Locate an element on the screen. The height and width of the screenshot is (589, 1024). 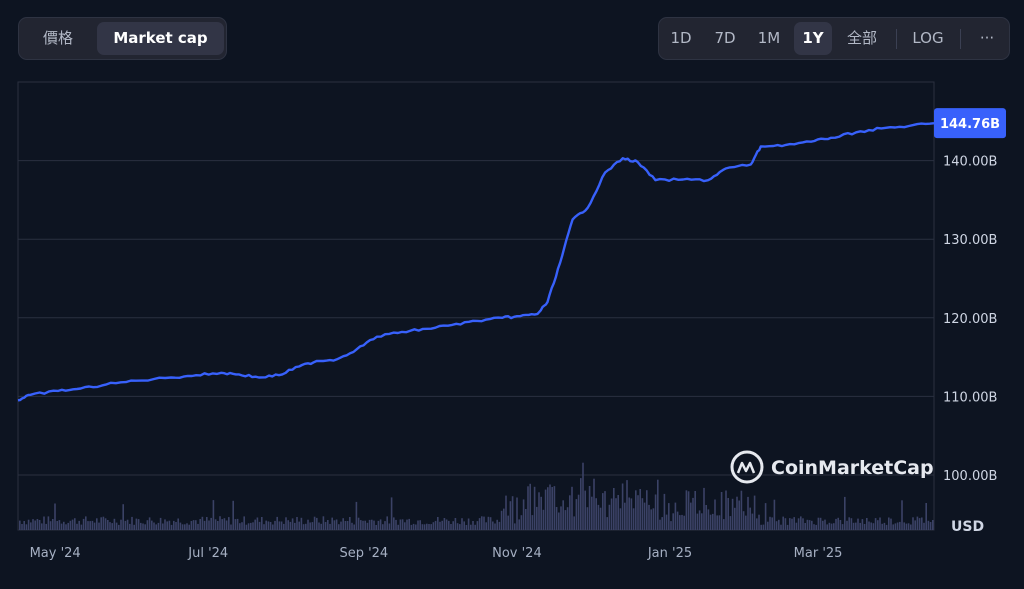
range-divider is located at coordinates (896, 39).